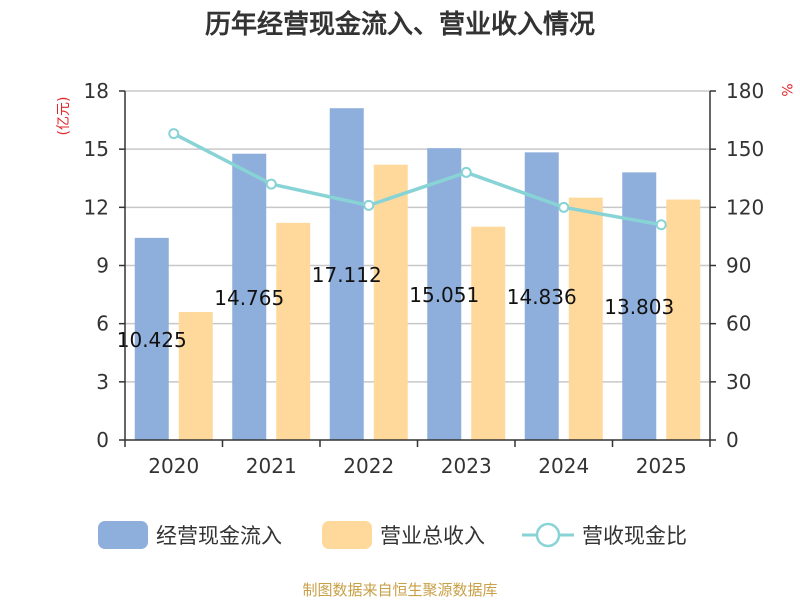 This screenshot has width=800, height=600. I want to click on left-axis-unit: (亿元), so click(64, 116).